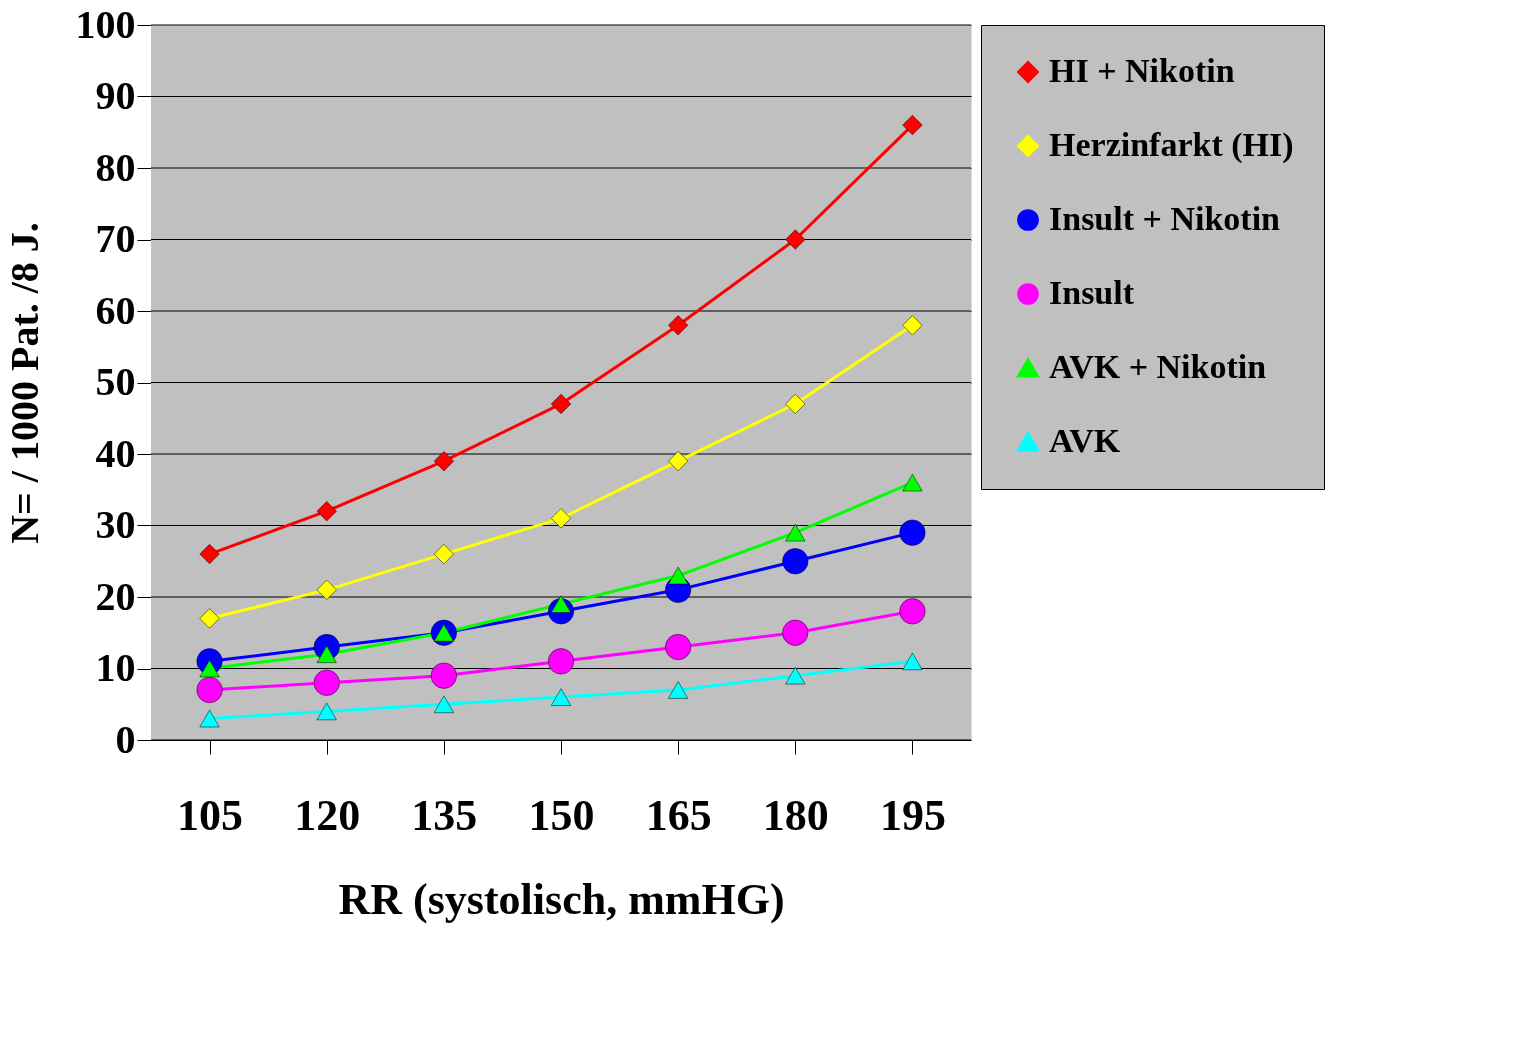  What do you see at coordinates (1092, 292) in the screenshot?
I see `legend-label: Insult` at bounding box center [1092, 292].